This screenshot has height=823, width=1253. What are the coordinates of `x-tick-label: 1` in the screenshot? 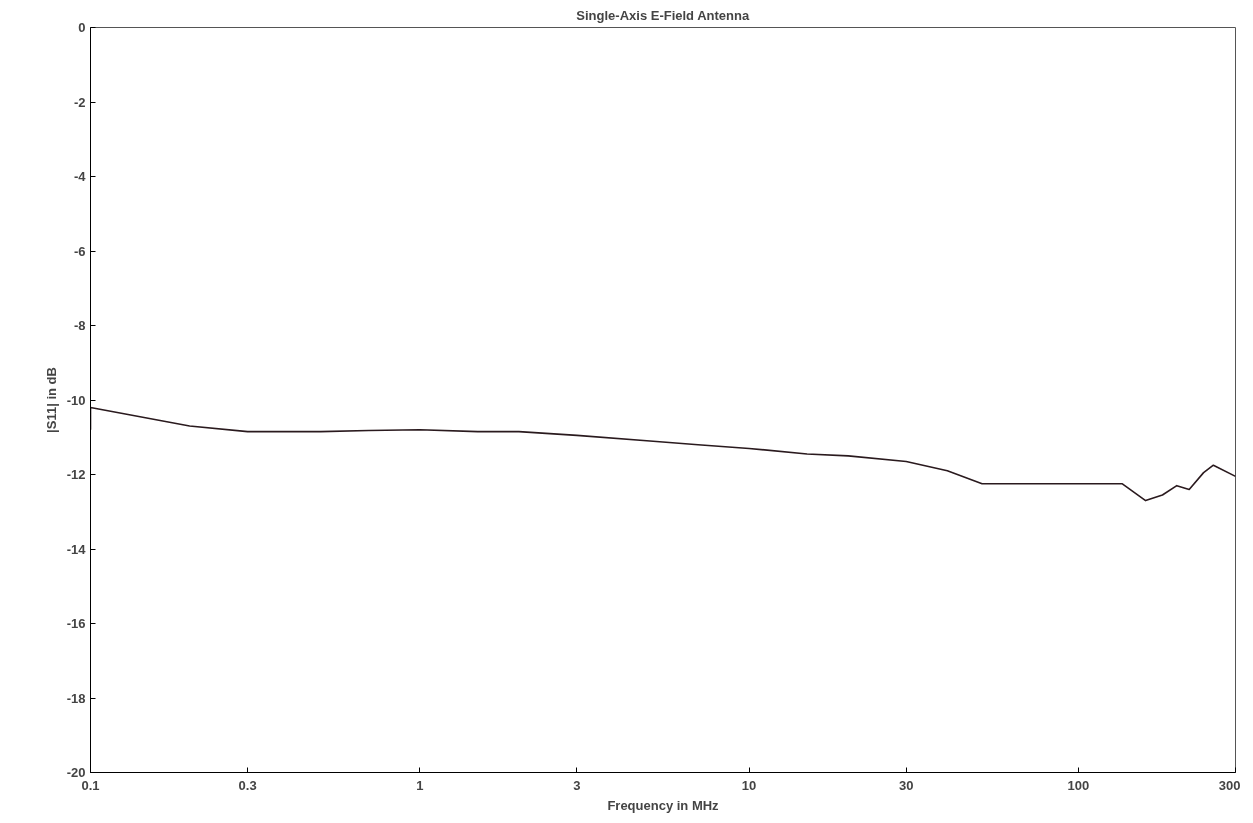 It's located at (420, 785).